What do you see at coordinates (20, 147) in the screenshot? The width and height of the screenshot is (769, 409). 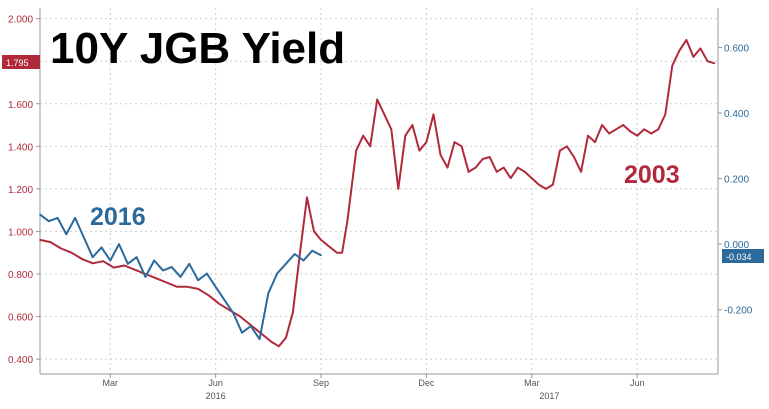 I see `left-tick-label: 1.400` at bounding box center [20, 147].